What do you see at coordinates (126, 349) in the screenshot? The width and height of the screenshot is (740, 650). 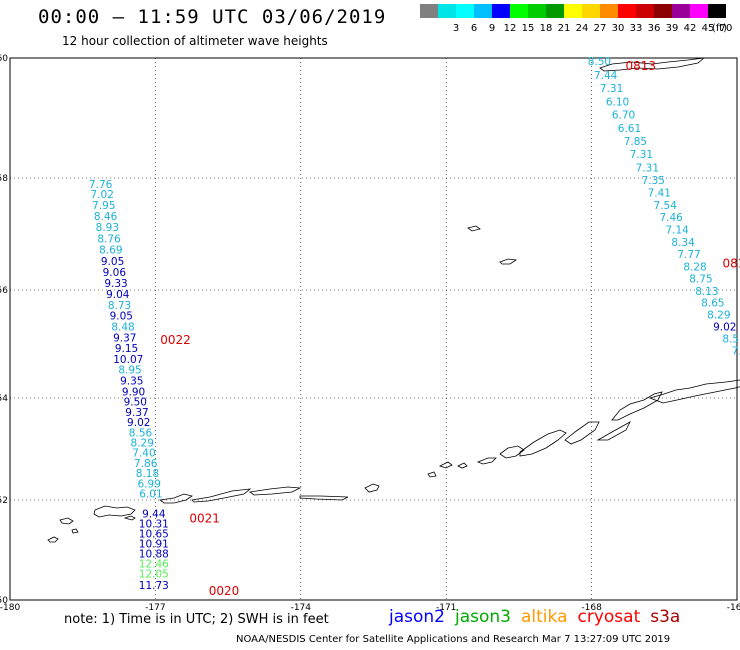 I see `swh-point-label: 9.15` at bounding box center [126, 349].